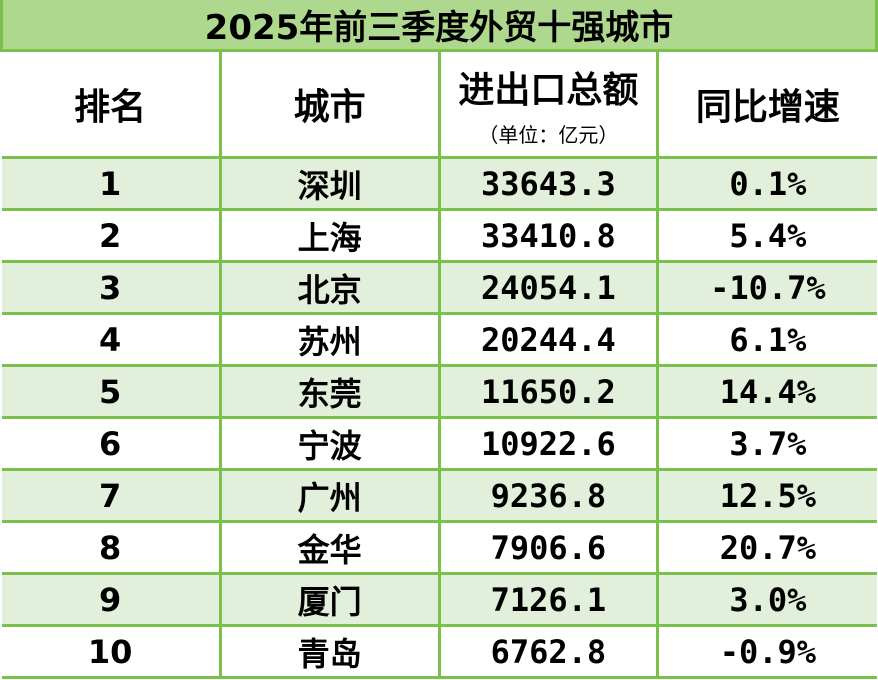  I want to click on header-total: 进出口总额 （单位：亿元）, so click(548, 104).